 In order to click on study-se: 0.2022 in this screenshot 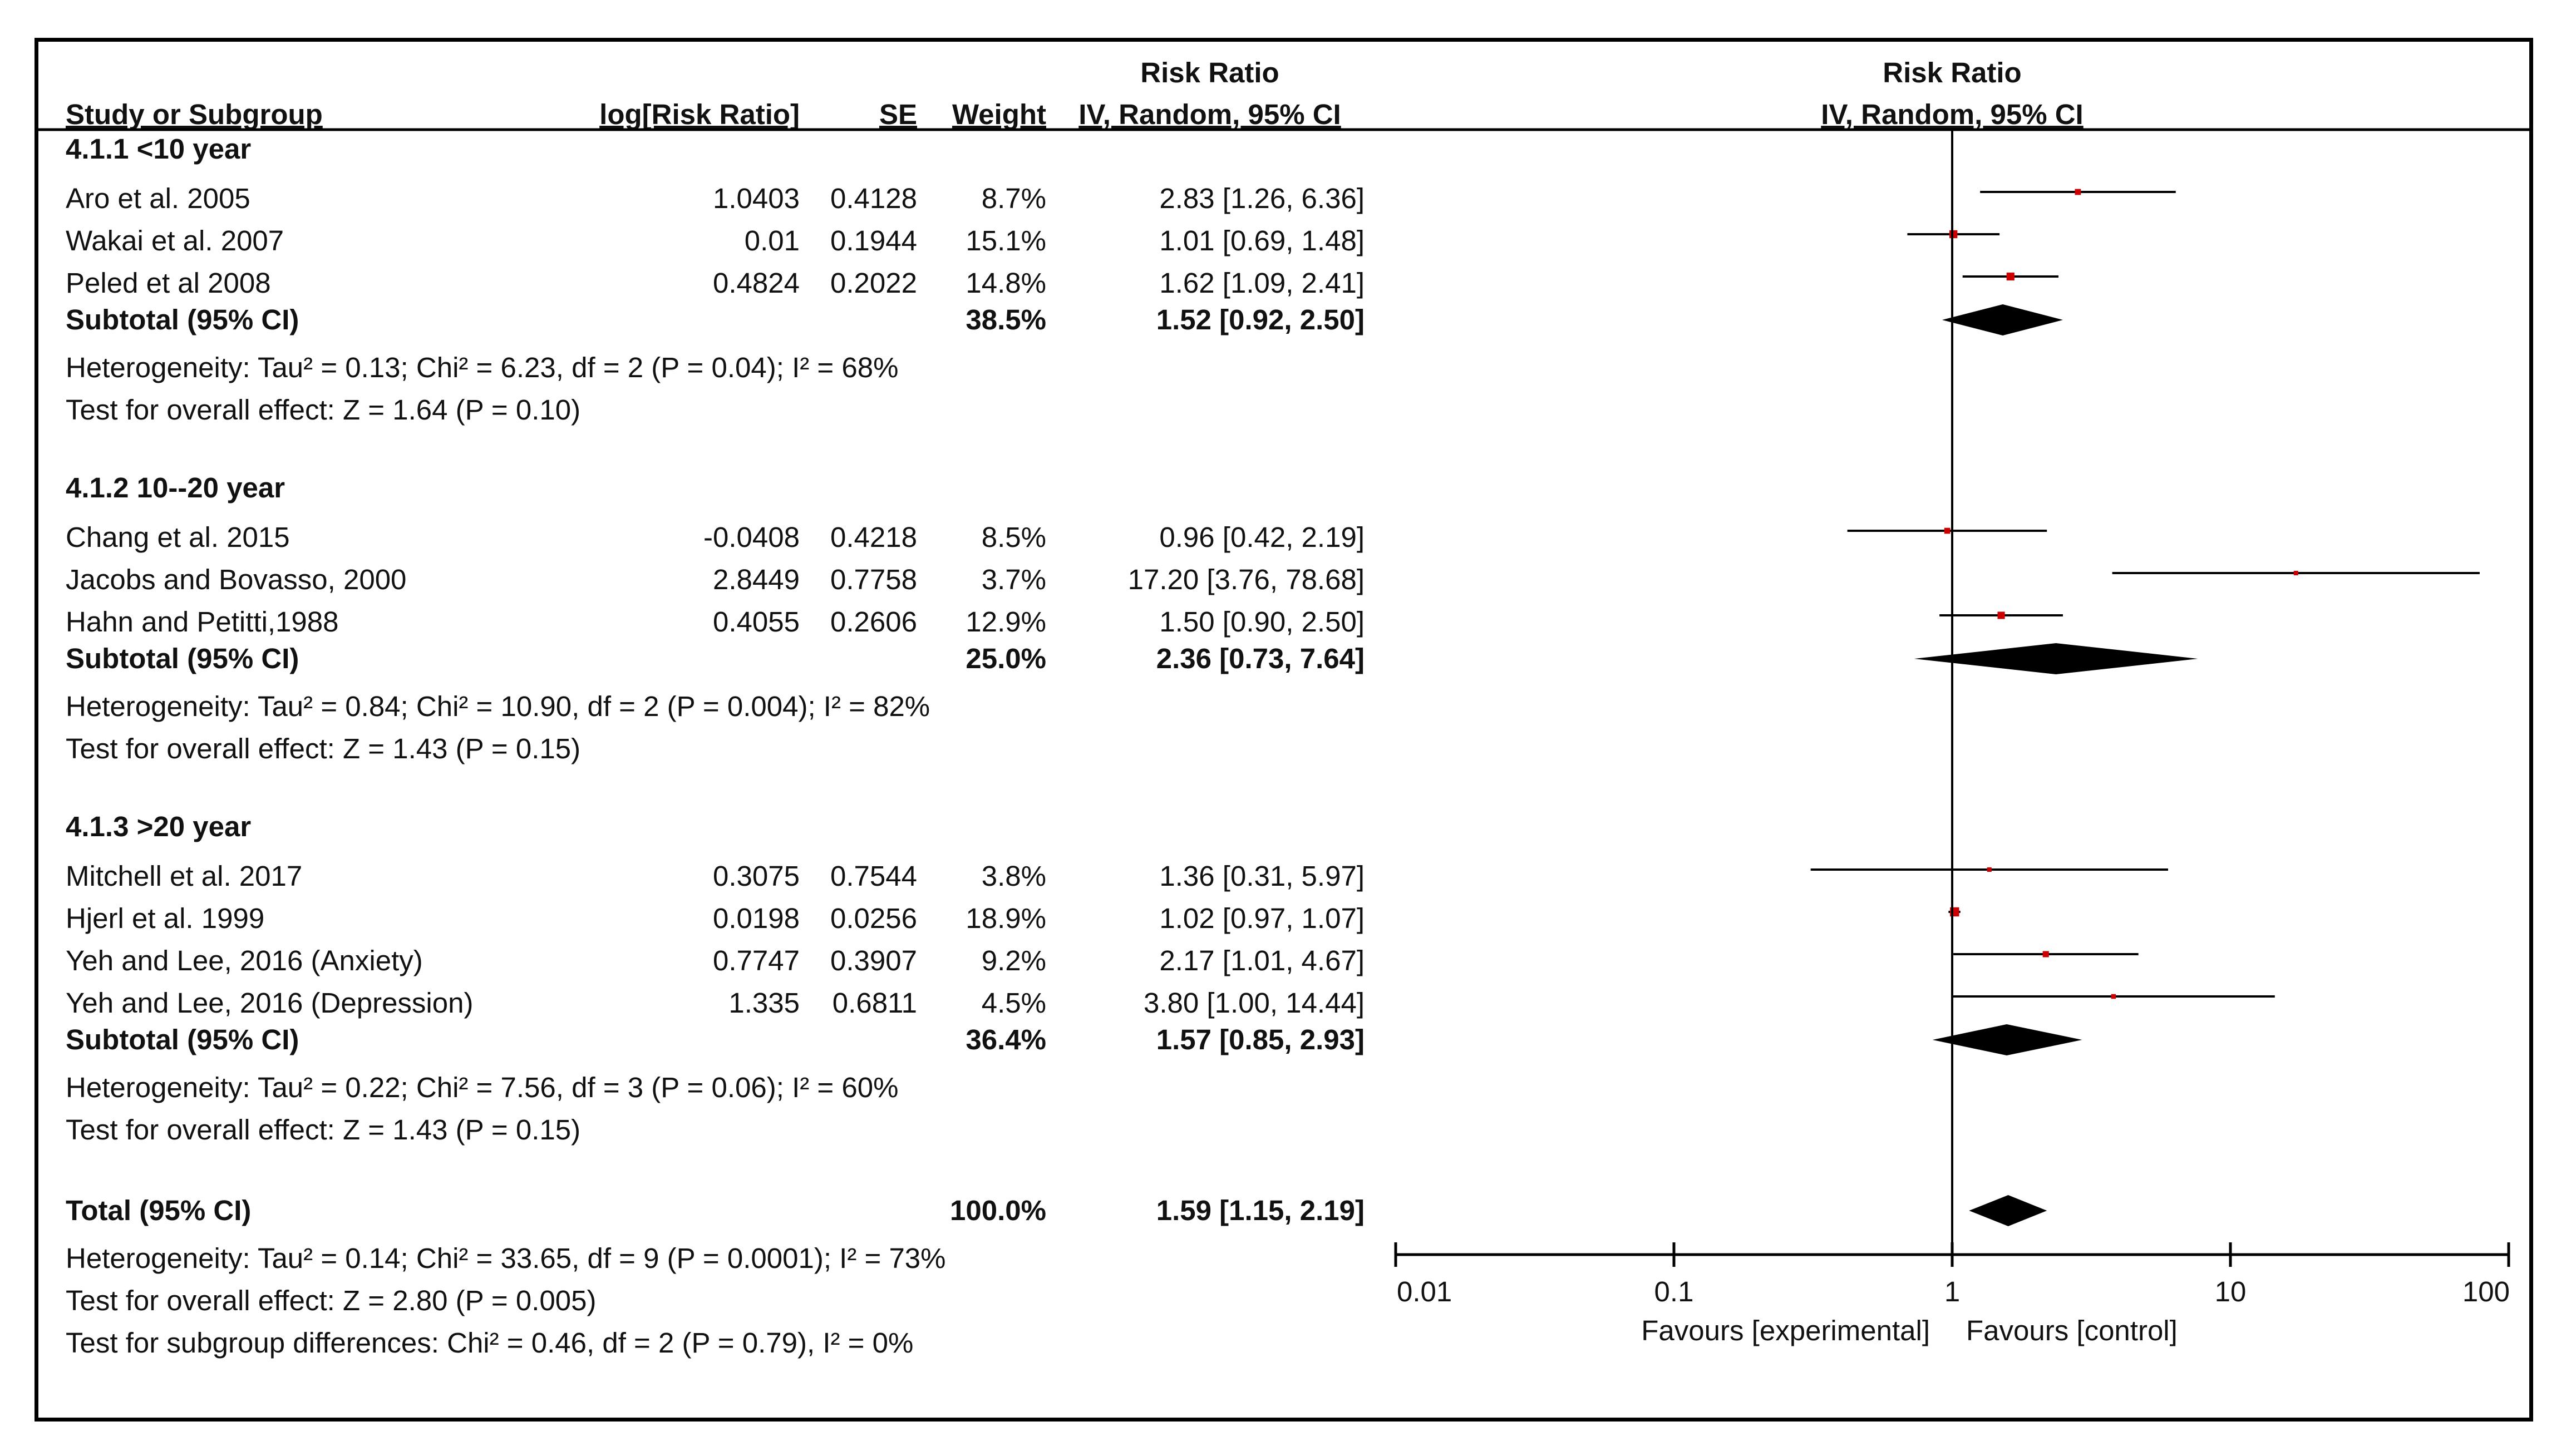, I will do `click(873, 283)`.